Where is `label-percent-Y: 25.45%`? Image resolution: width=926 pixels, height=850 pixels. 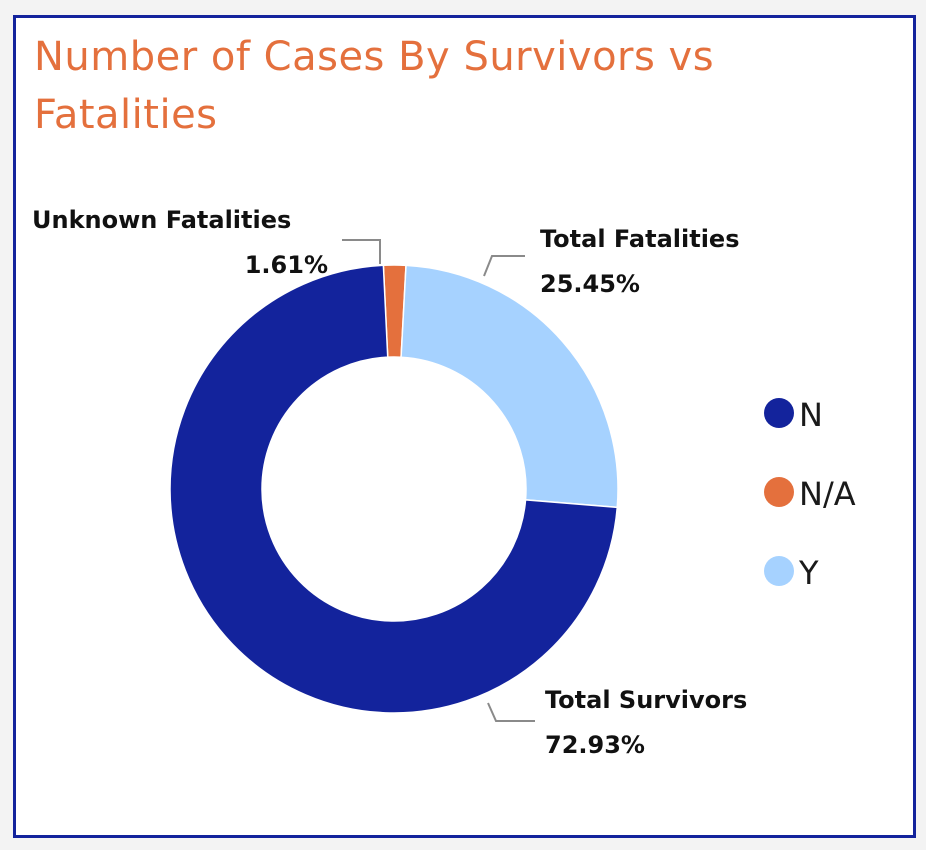 label-percent-Y: 25.45% is located at coordinates (590, 284).